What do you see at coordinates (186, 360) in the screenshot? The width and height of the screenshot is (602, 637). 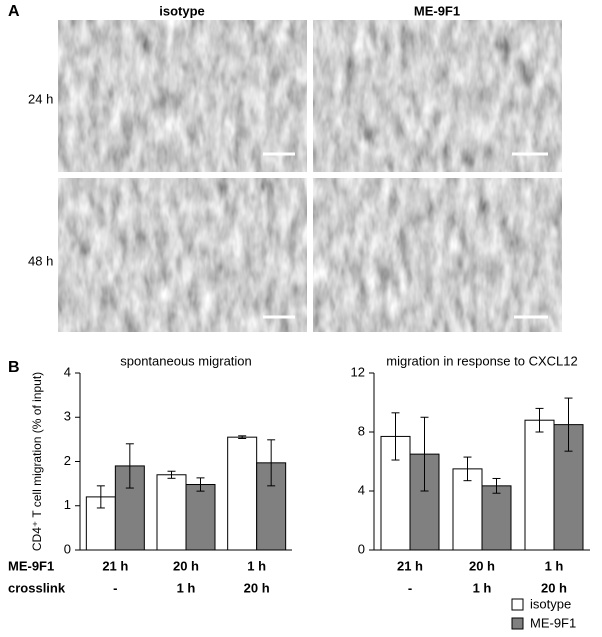 I see `chart-title: spontaneous migration` at bounding box center [186, 360].